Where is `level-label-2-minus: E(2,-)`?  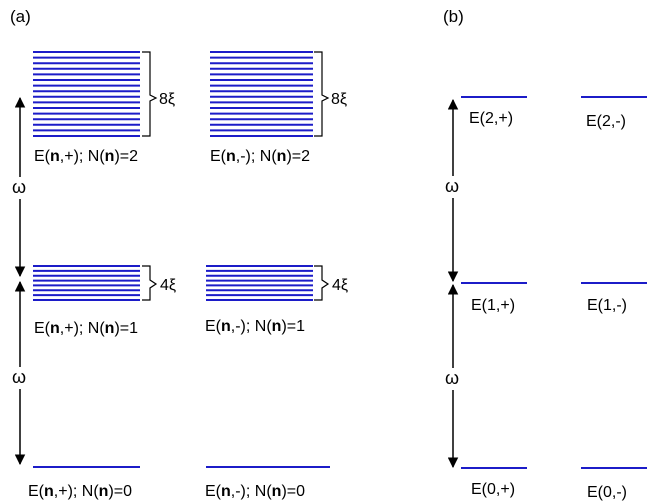 level-label-2-minus: E(2,-) is located at coordinates (606, 121).